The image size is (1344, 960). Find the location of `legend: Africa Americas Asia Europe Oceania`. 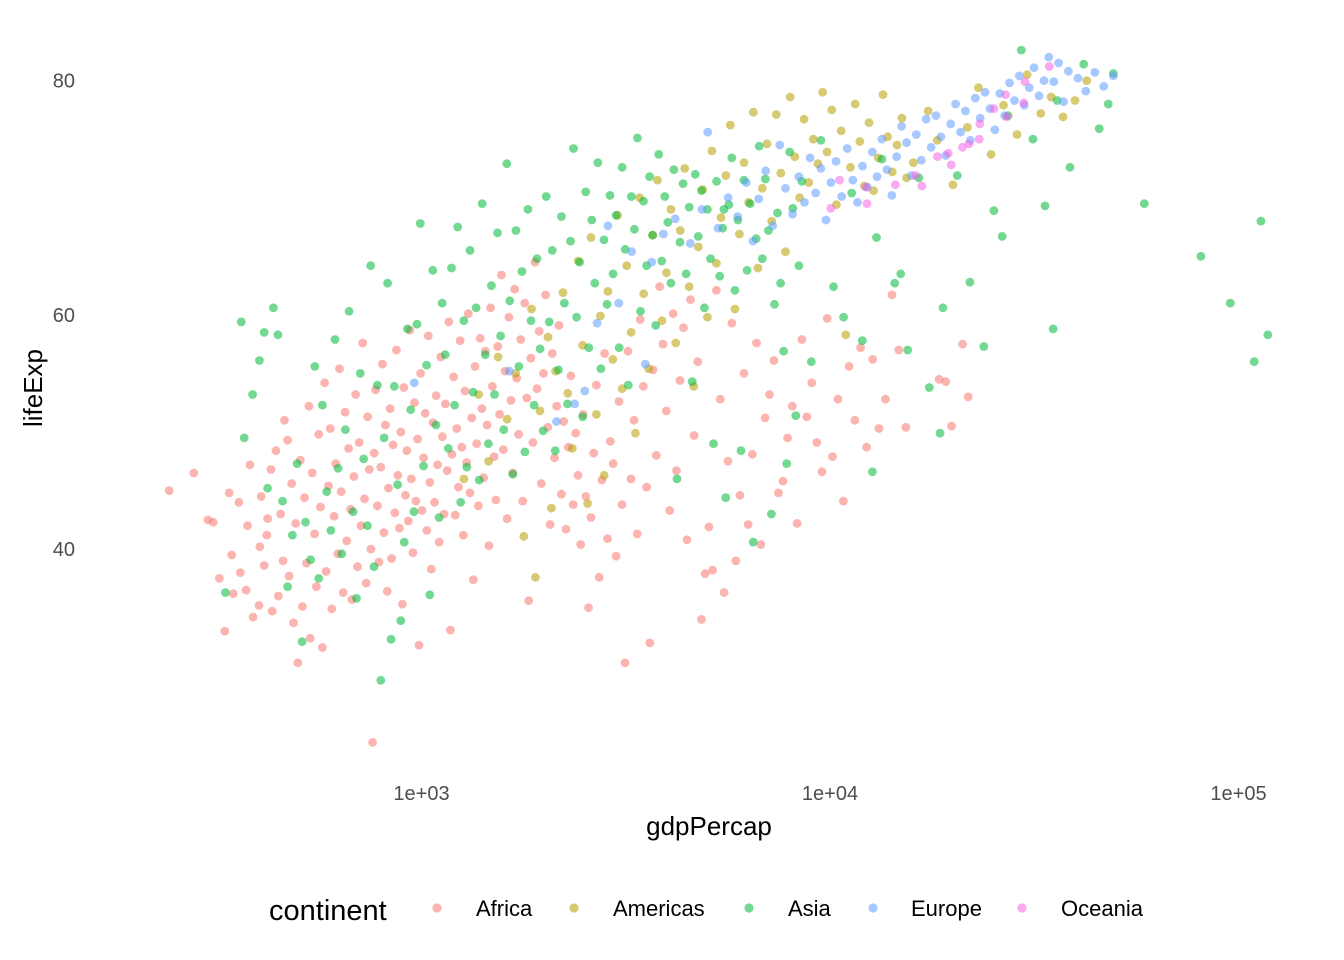

legend: Africa Americas Asia Europe Oceania is located at coordinates (788, 908).